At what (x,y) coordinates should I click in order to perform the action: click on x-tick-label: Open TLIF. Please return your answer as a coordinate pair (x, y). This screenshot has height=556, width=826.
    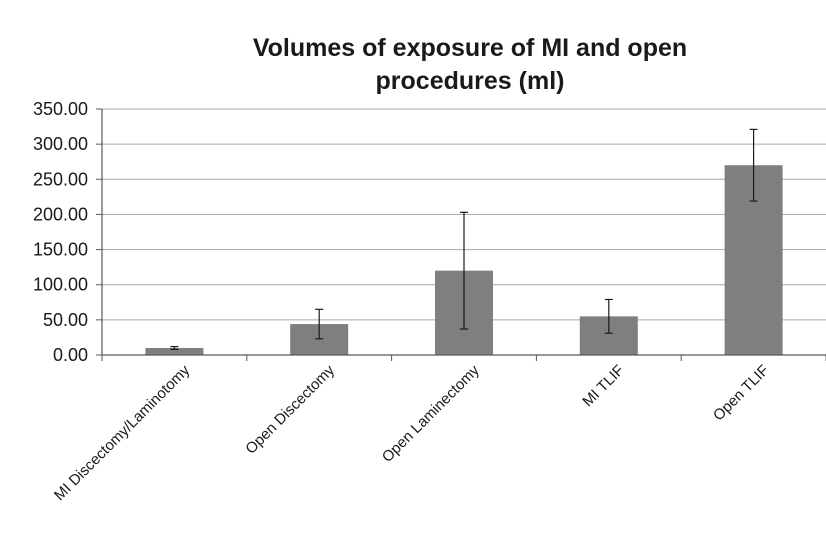
    Looking at the image, I should click on (741, 393).